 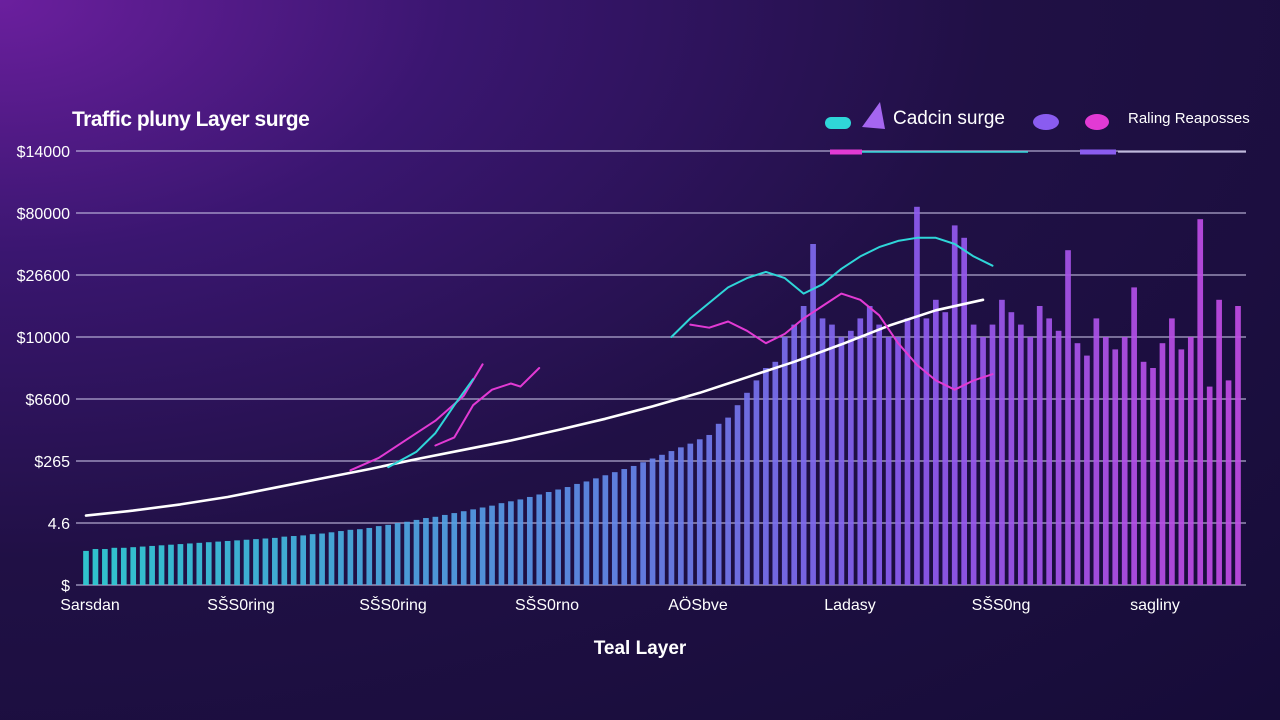 I want to click on legend-triangle-icon, so click(x=873, y=115).